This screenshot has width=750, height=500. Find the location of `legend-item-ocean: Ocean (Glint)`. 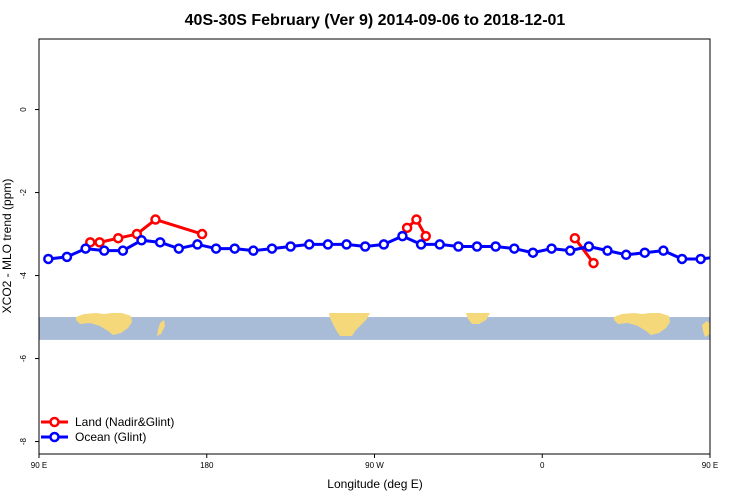

legend-item-ocean: Ocean (Glint) is located at coordinates (93, 437).